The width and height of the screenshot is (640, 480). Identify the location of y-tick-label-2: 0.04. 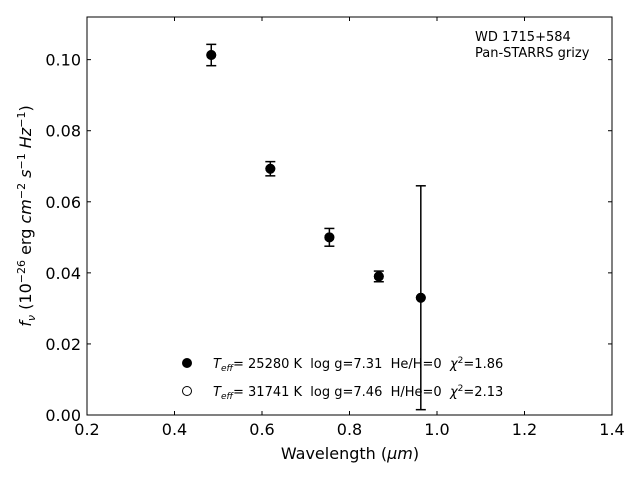
(63, 273).